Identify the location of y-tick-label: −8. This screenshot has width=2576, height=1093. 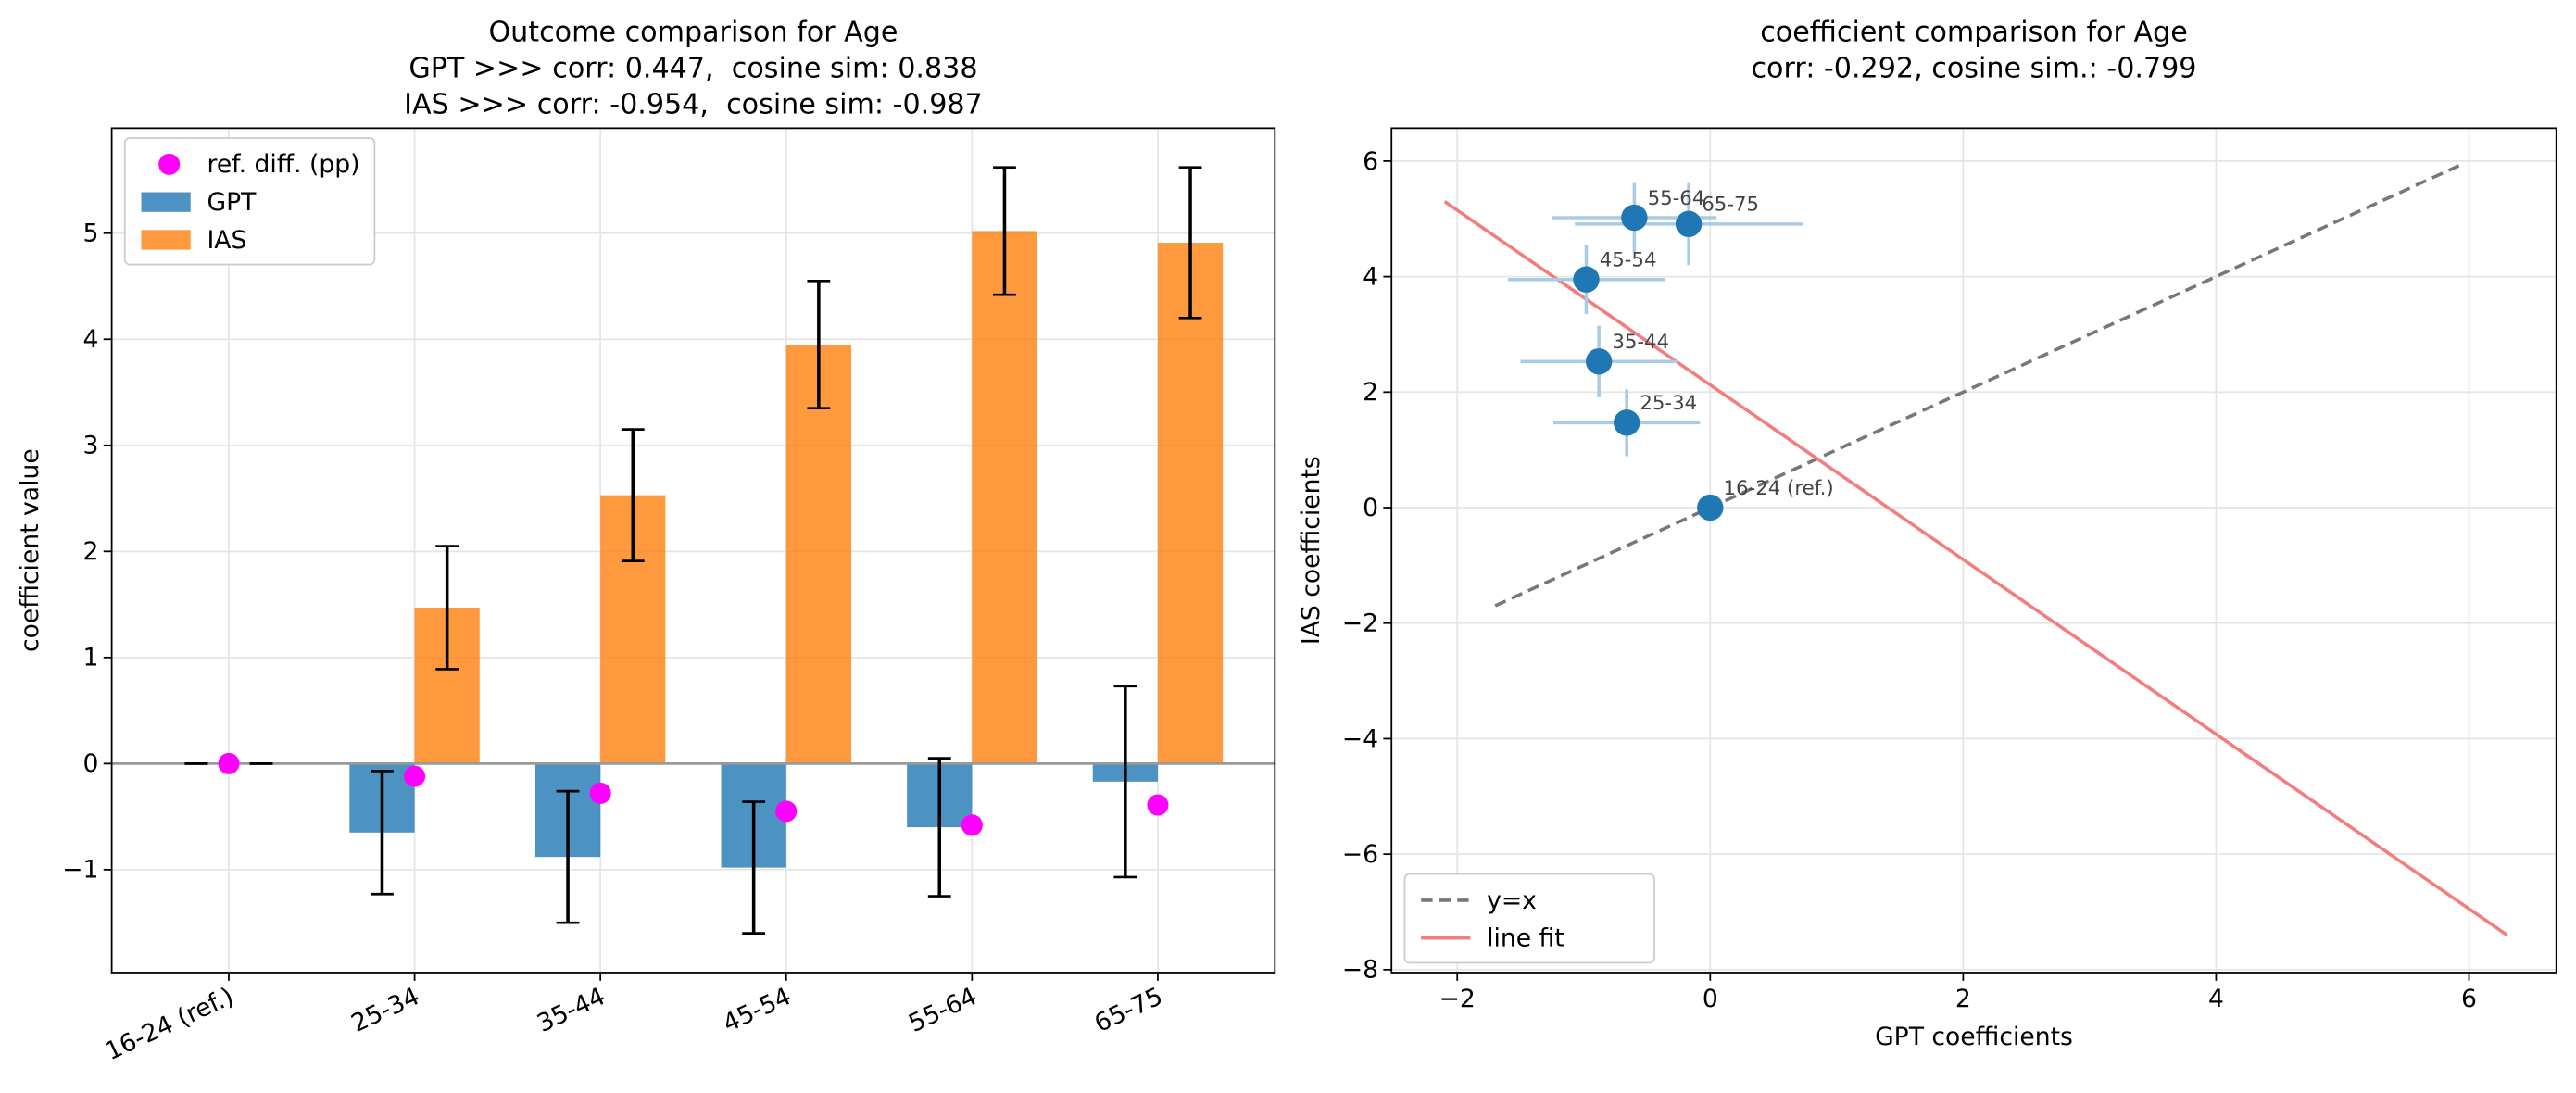
(1360, 971).